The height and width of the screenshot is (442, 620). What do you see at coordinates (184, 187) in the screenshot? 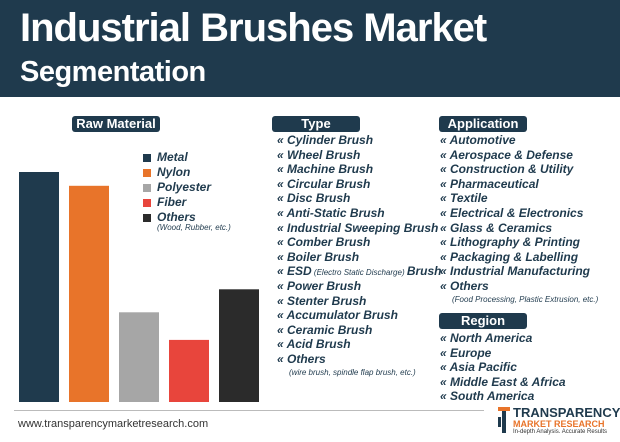
I see `legend-label: Polyester` at bounding box center [184, 187].